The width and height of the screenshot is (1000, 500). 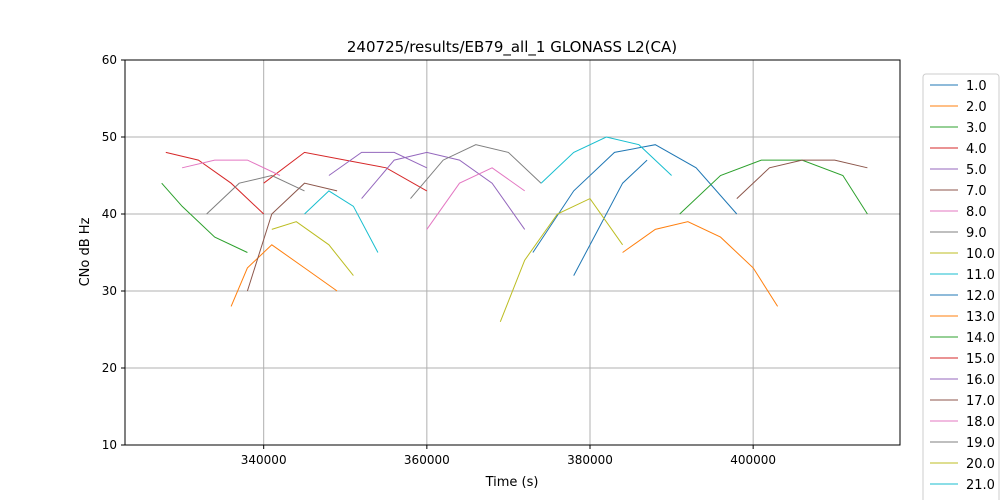 What do you see at coordinates (962, 443) in the screenshot?
I see `legend-entry: 19.0` at bounding box center [962, 443].